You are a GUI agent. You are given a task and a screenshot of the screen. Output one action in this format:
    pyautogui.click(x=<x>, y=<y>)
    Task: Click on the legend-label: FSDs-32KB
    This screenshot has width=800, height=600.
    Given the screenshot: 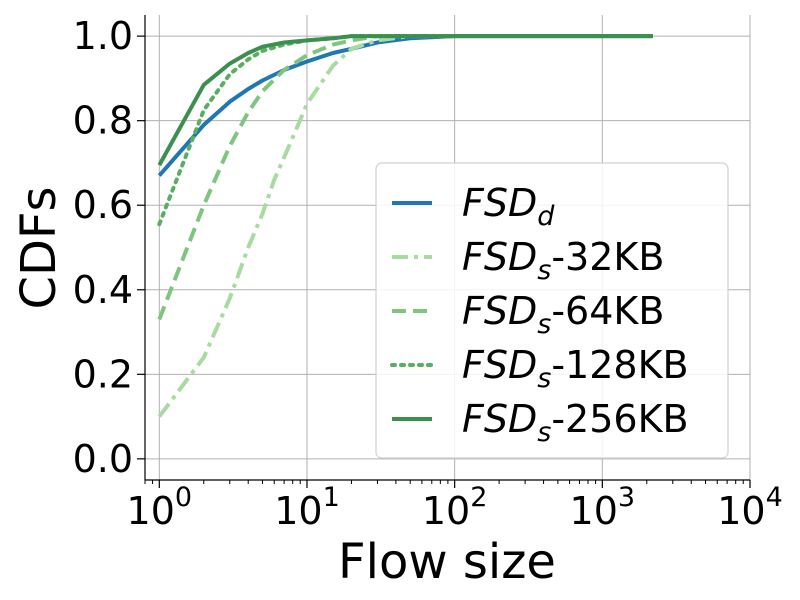 What is the action you would take?
    pyautogui.click(x=563, y=260)
    